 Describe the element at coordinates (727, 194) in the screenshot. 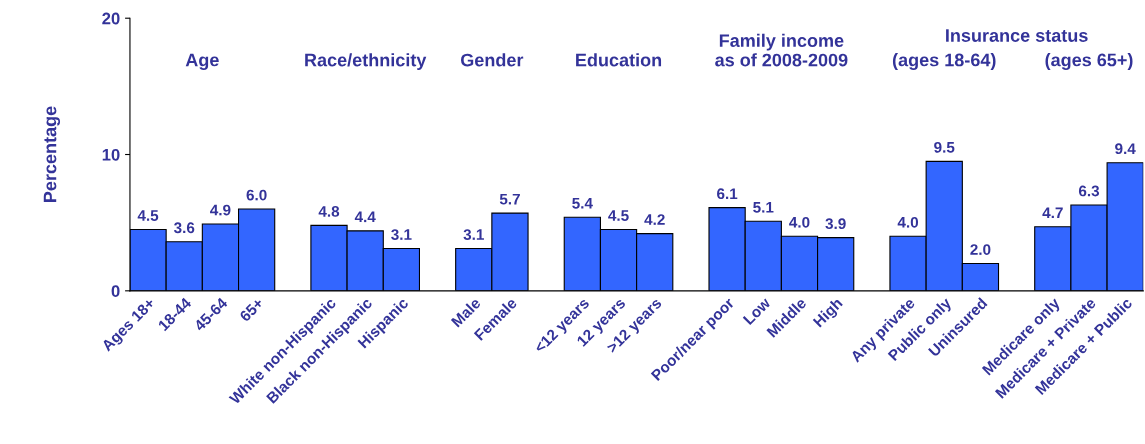

I see `data-label: 6.1` at that location.